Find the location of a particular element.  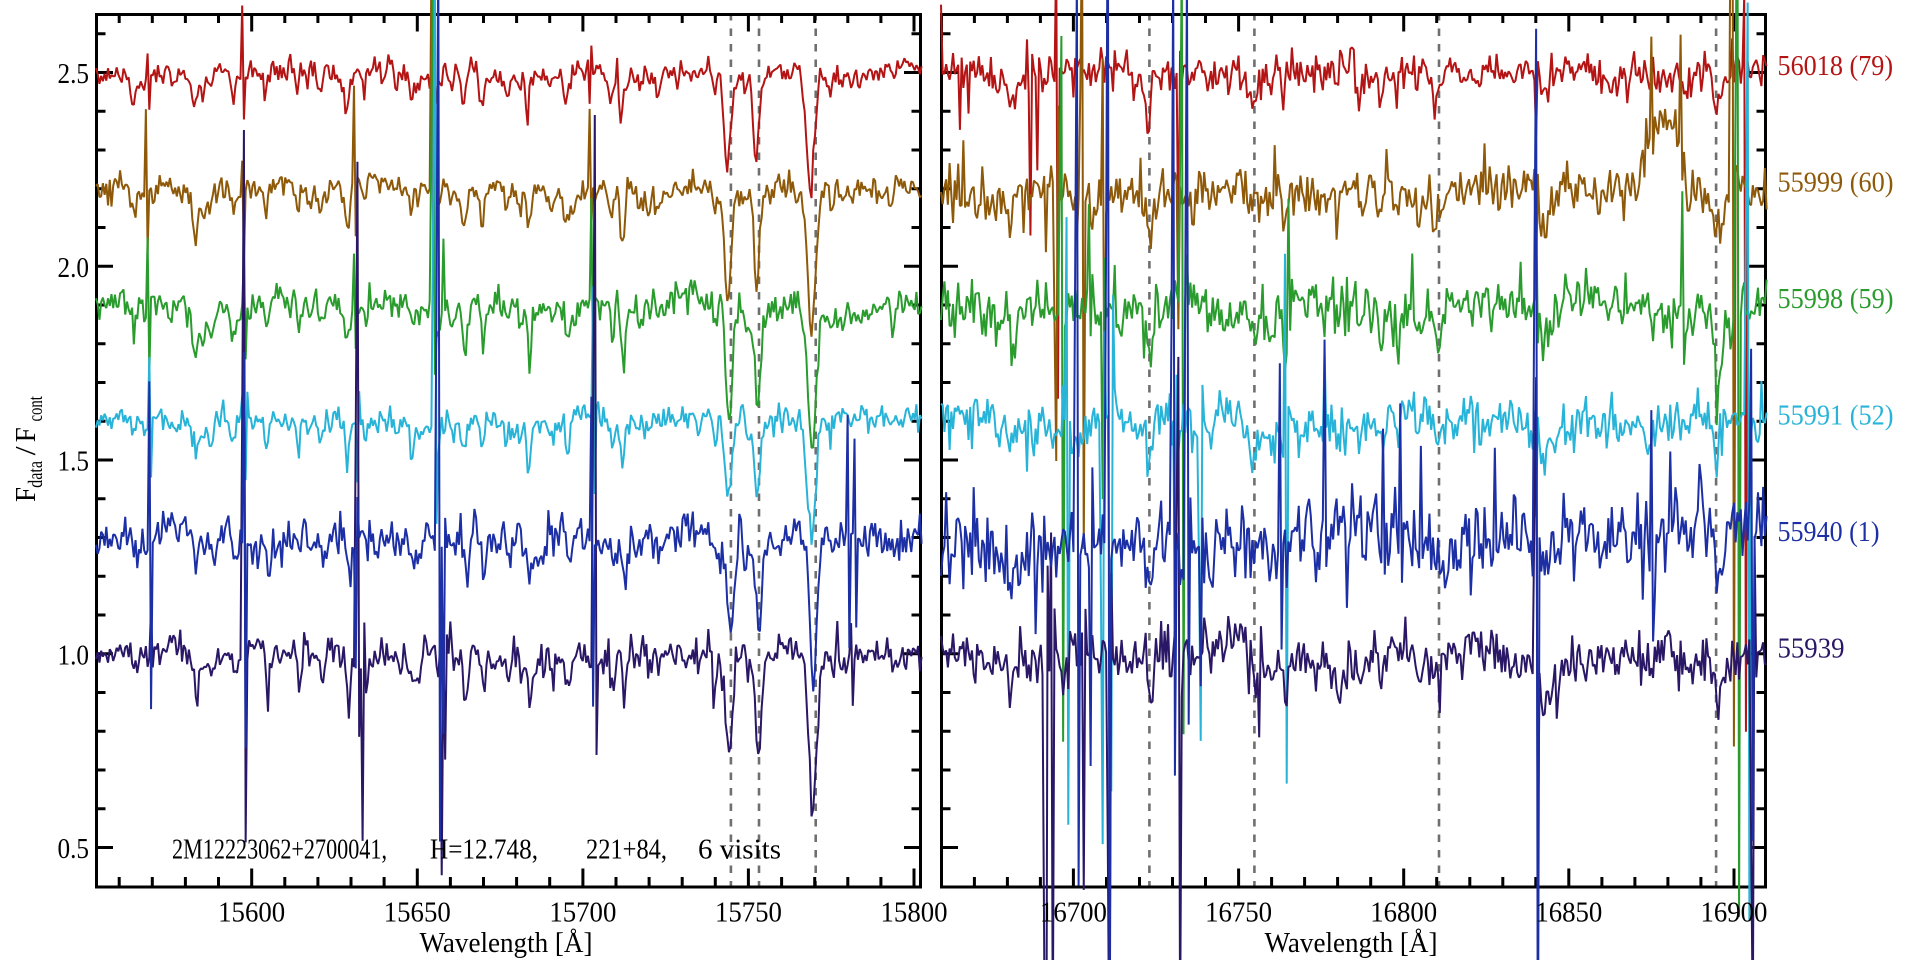

svg-text: 16700 is located at coordinates (1073, 913).